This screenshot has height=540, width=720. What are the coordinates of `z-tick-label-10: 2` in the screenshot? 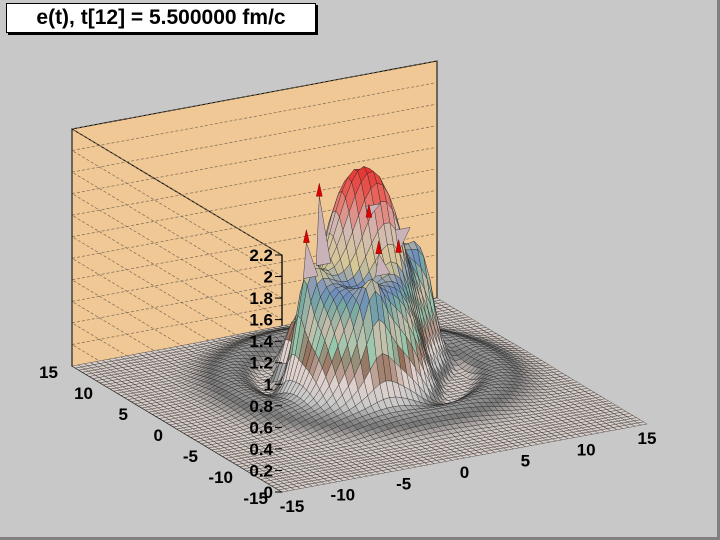 It's located at (268, 277).